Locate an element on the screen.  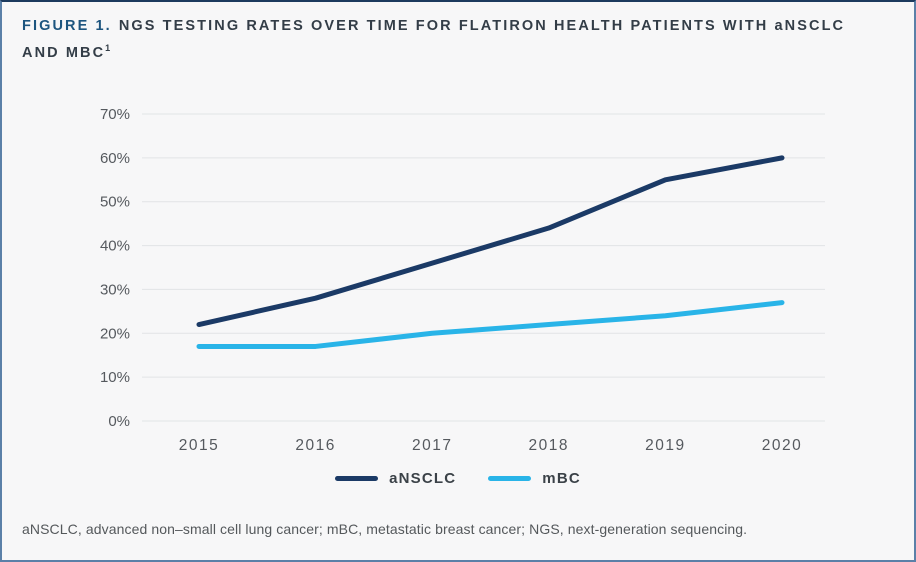
legend-item-mbc: mBC is located at coordinates (534, 478).